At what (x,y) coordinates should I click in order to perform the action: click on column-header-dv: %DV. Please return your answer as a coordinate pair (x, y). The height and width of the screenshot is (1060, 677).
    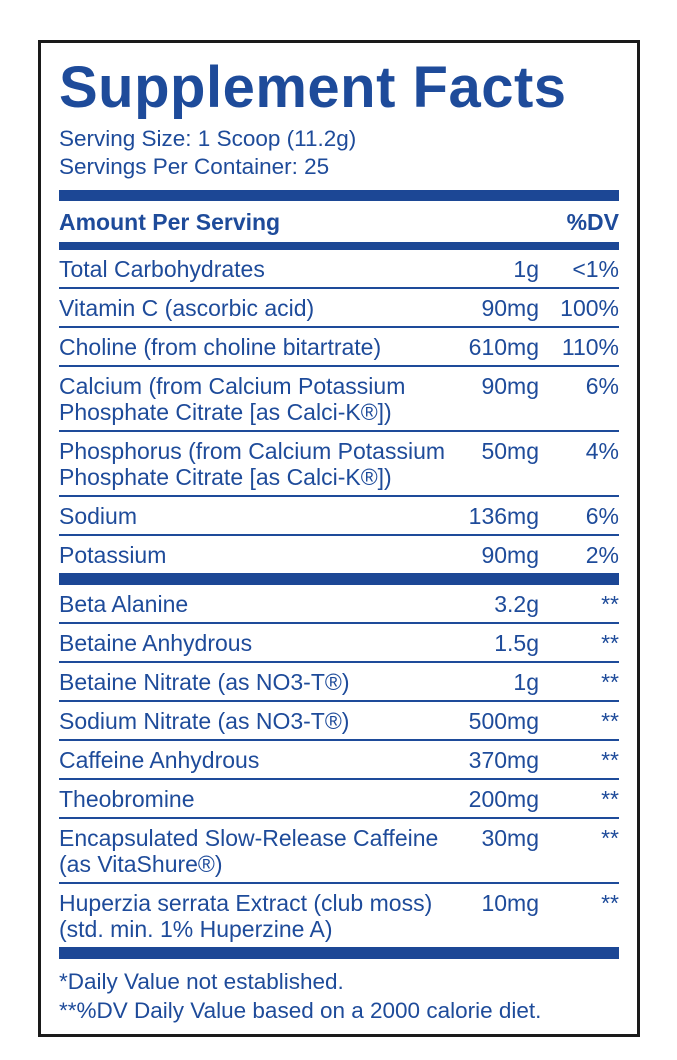
    Looking at the image, I should click on (592, 222).